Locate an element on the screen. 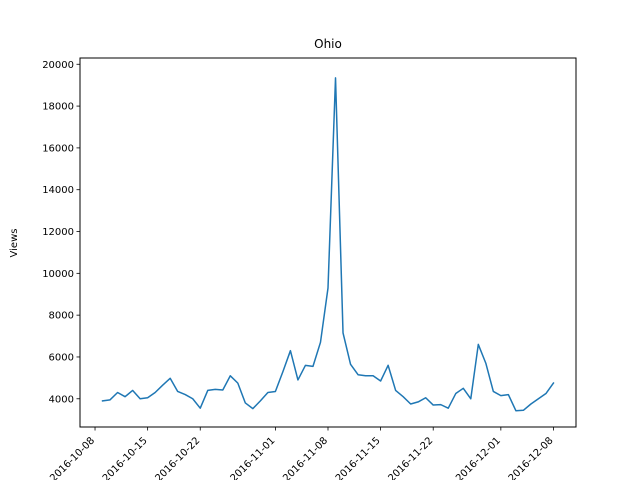 This screenshot has height=480, width=640. y-tick-label: 14000 is located at coordinates (58, 190).